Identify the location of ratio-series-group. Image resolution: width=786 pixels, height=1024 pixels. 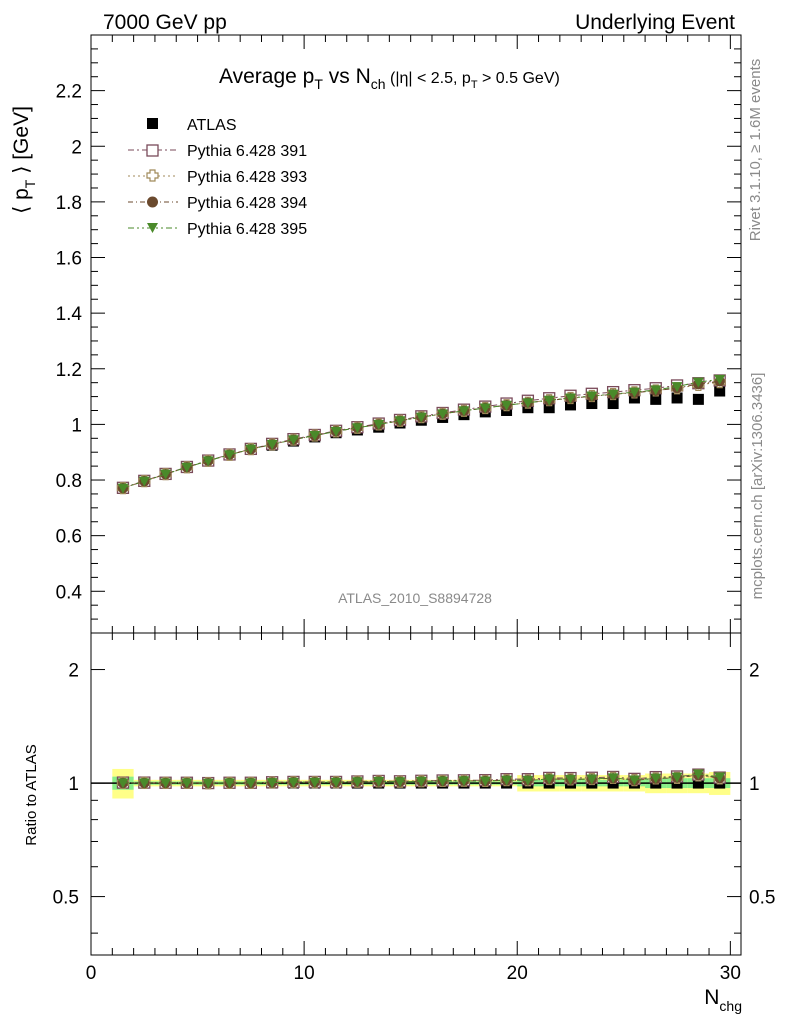
(421, 779).